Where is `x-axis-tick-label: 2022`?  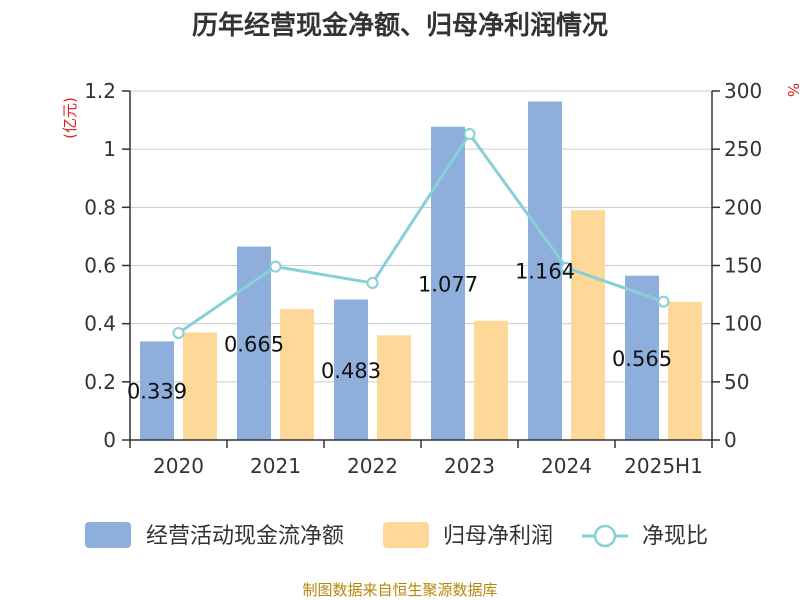
x-axis-tick-label: 2022 is located at coordinates (372, 466).